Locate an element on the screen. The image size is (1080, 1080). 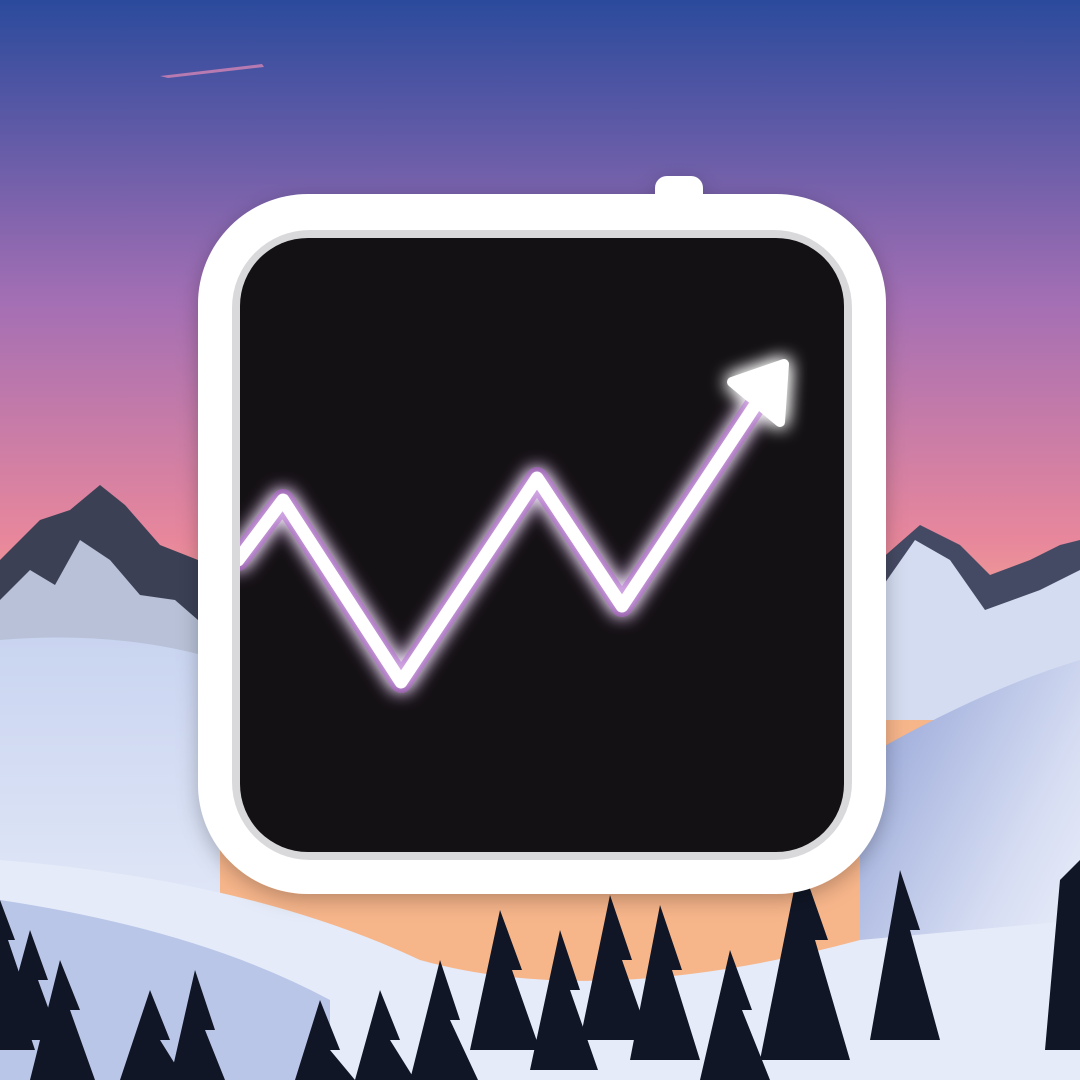
right-mountain-snow is located at coordinates (980, 630).